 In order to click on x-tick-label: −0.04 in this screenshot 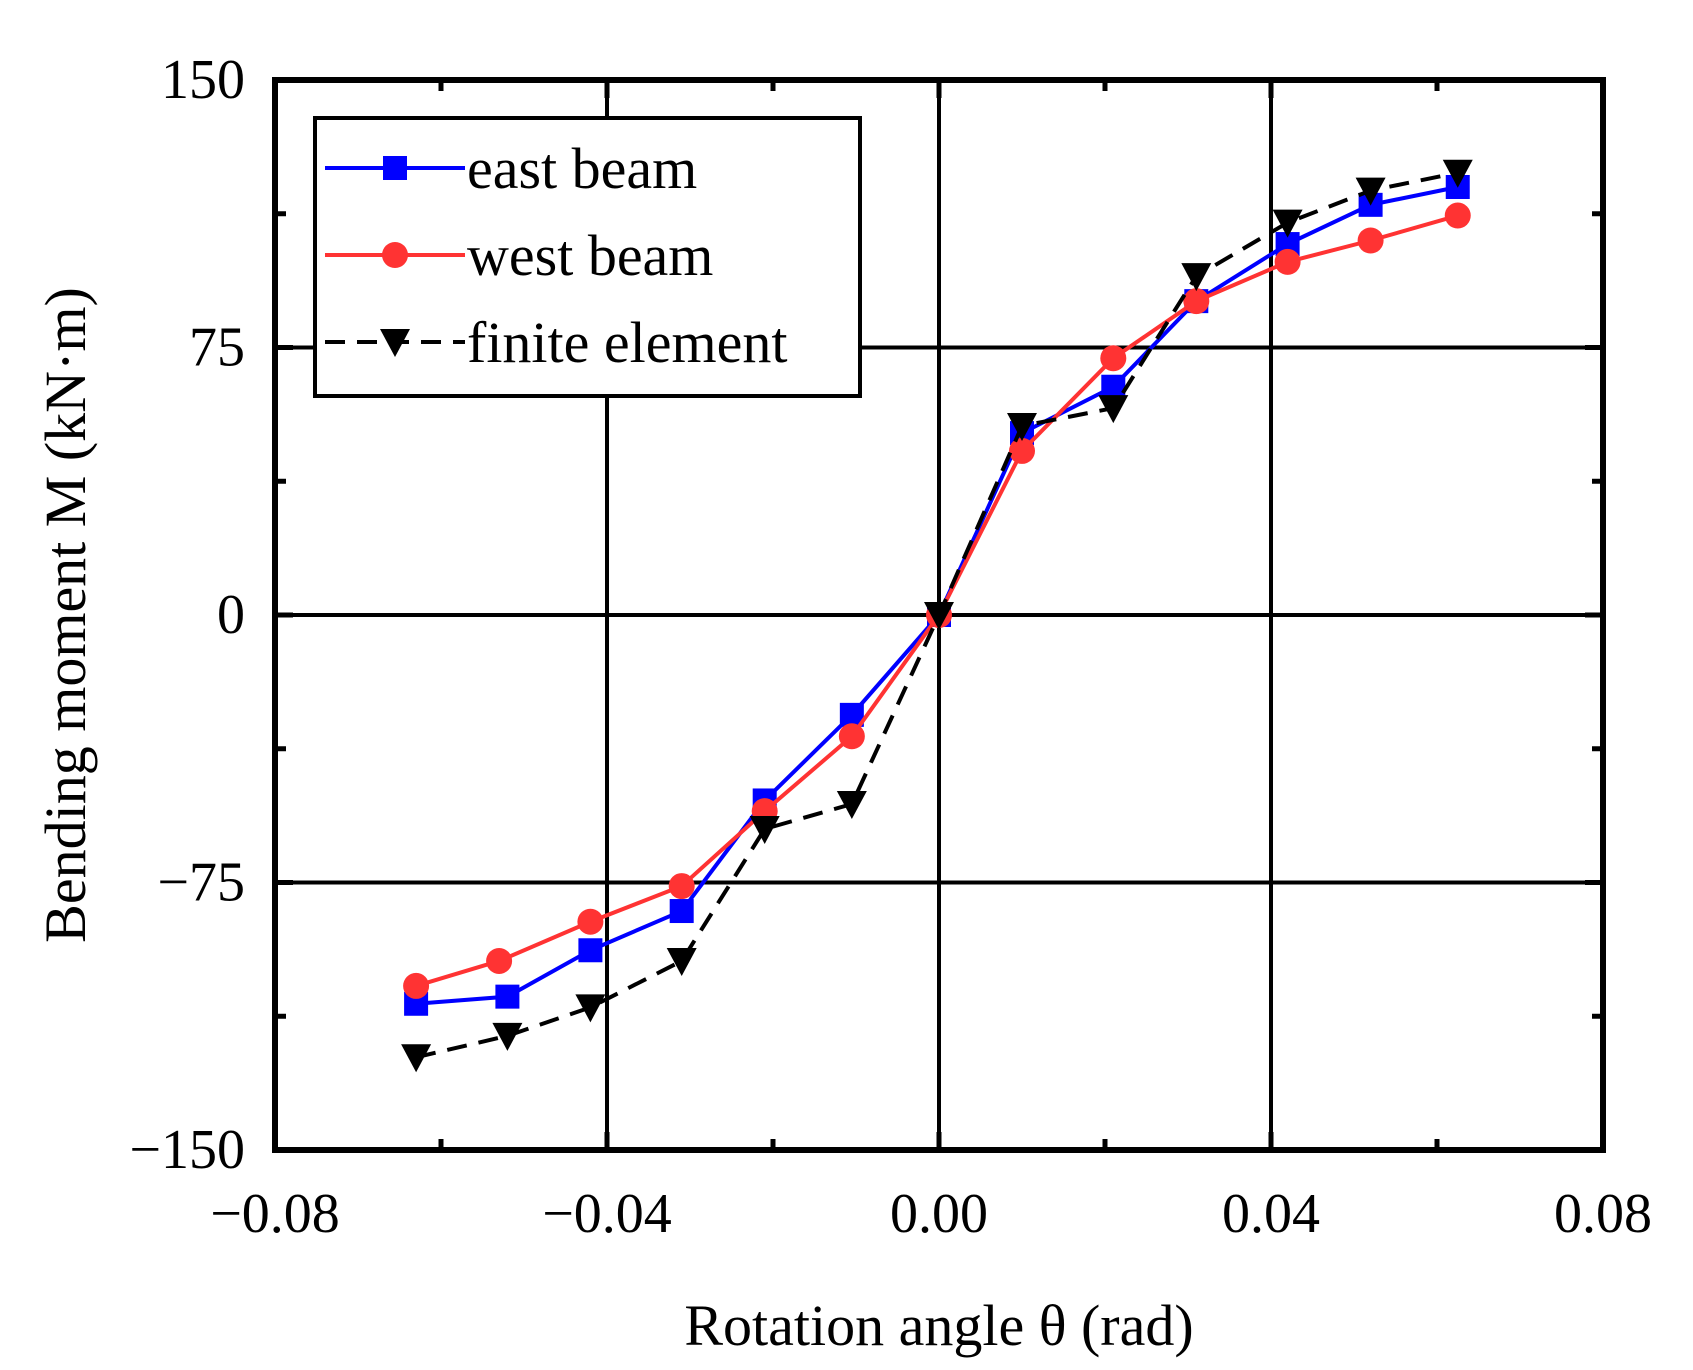, I will do `click(607, 1214)`.